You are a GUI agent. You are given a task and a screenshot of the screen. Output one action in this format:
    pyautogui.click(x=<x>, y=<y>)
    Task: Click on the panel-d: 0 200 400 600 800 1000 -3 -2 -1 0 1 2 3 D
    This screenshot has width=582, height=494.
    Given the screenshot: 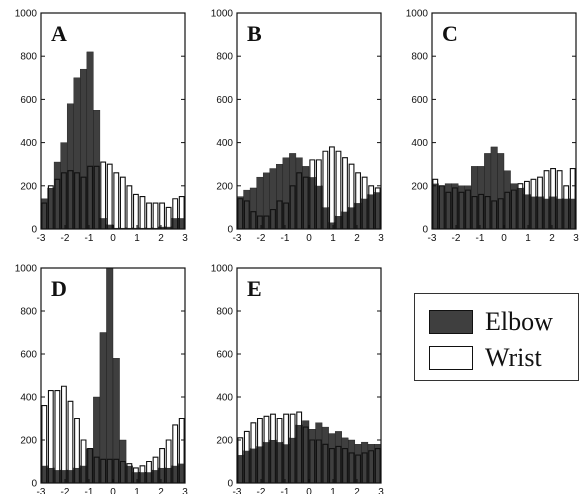 What is the action you would take?
    pyautogui.click(x=101, y=379)
    